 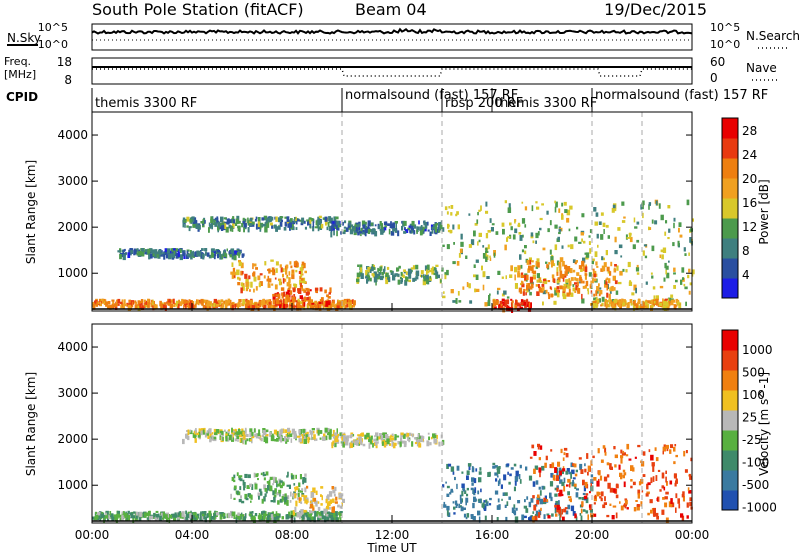 What do you see at coordinates (753, 395) in the screenshot?
I see `colorbar-tick-label: 100` at bounding box center [753, 395].